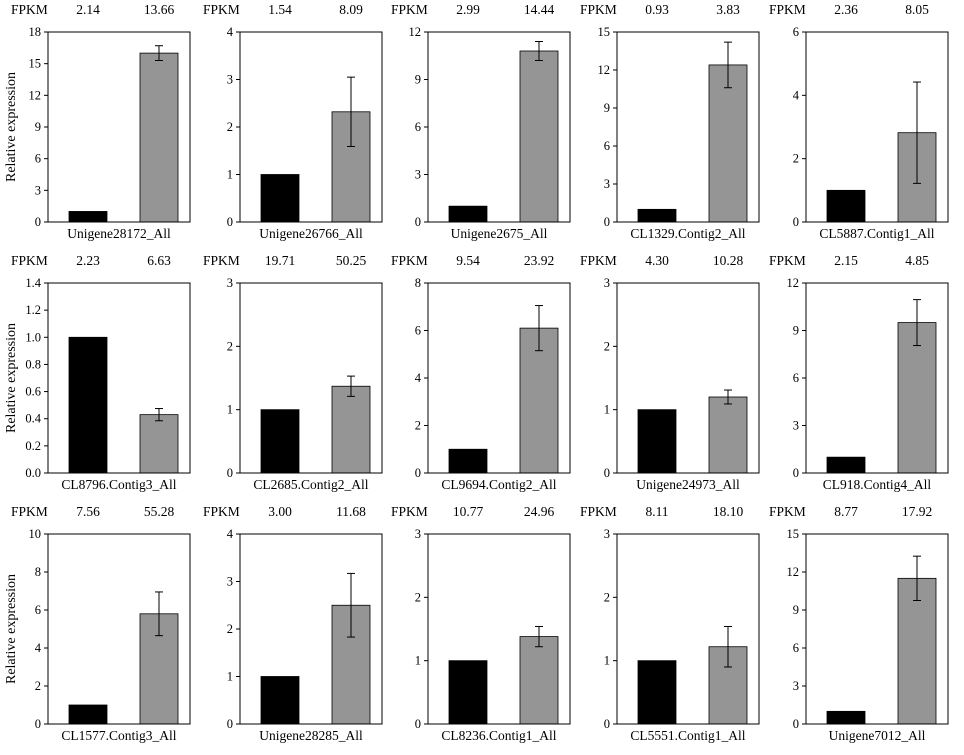 Image resolution: width=964 pixels, height=755 pixels. I want to click on y-tick-label: 1.4, so click(33, 283).